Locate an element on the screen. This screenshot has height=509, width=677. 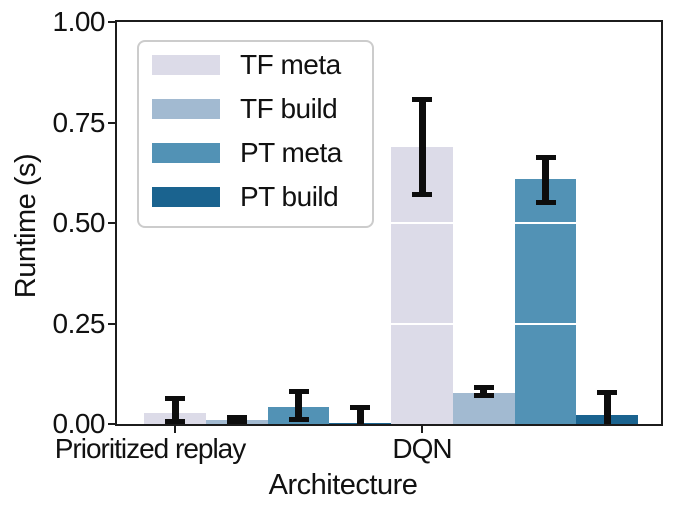
y-tick-label: 0.00 is located at coordinates (79, 423).